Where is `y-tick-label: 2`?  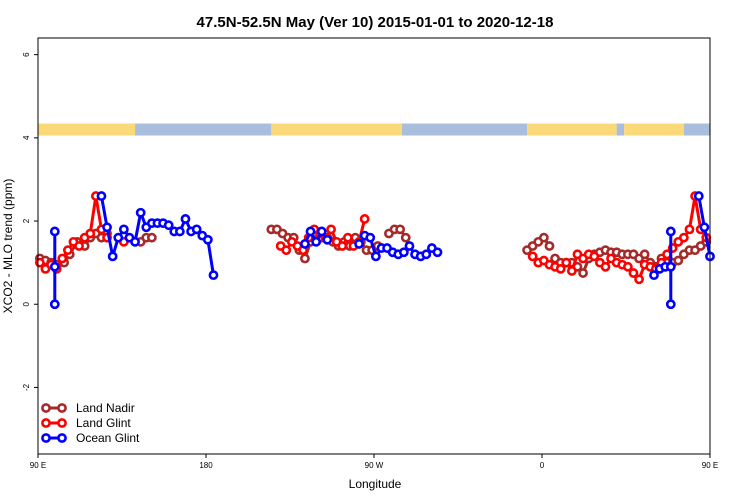
y-tick-label: 2 is located at coordinates (26, 220).